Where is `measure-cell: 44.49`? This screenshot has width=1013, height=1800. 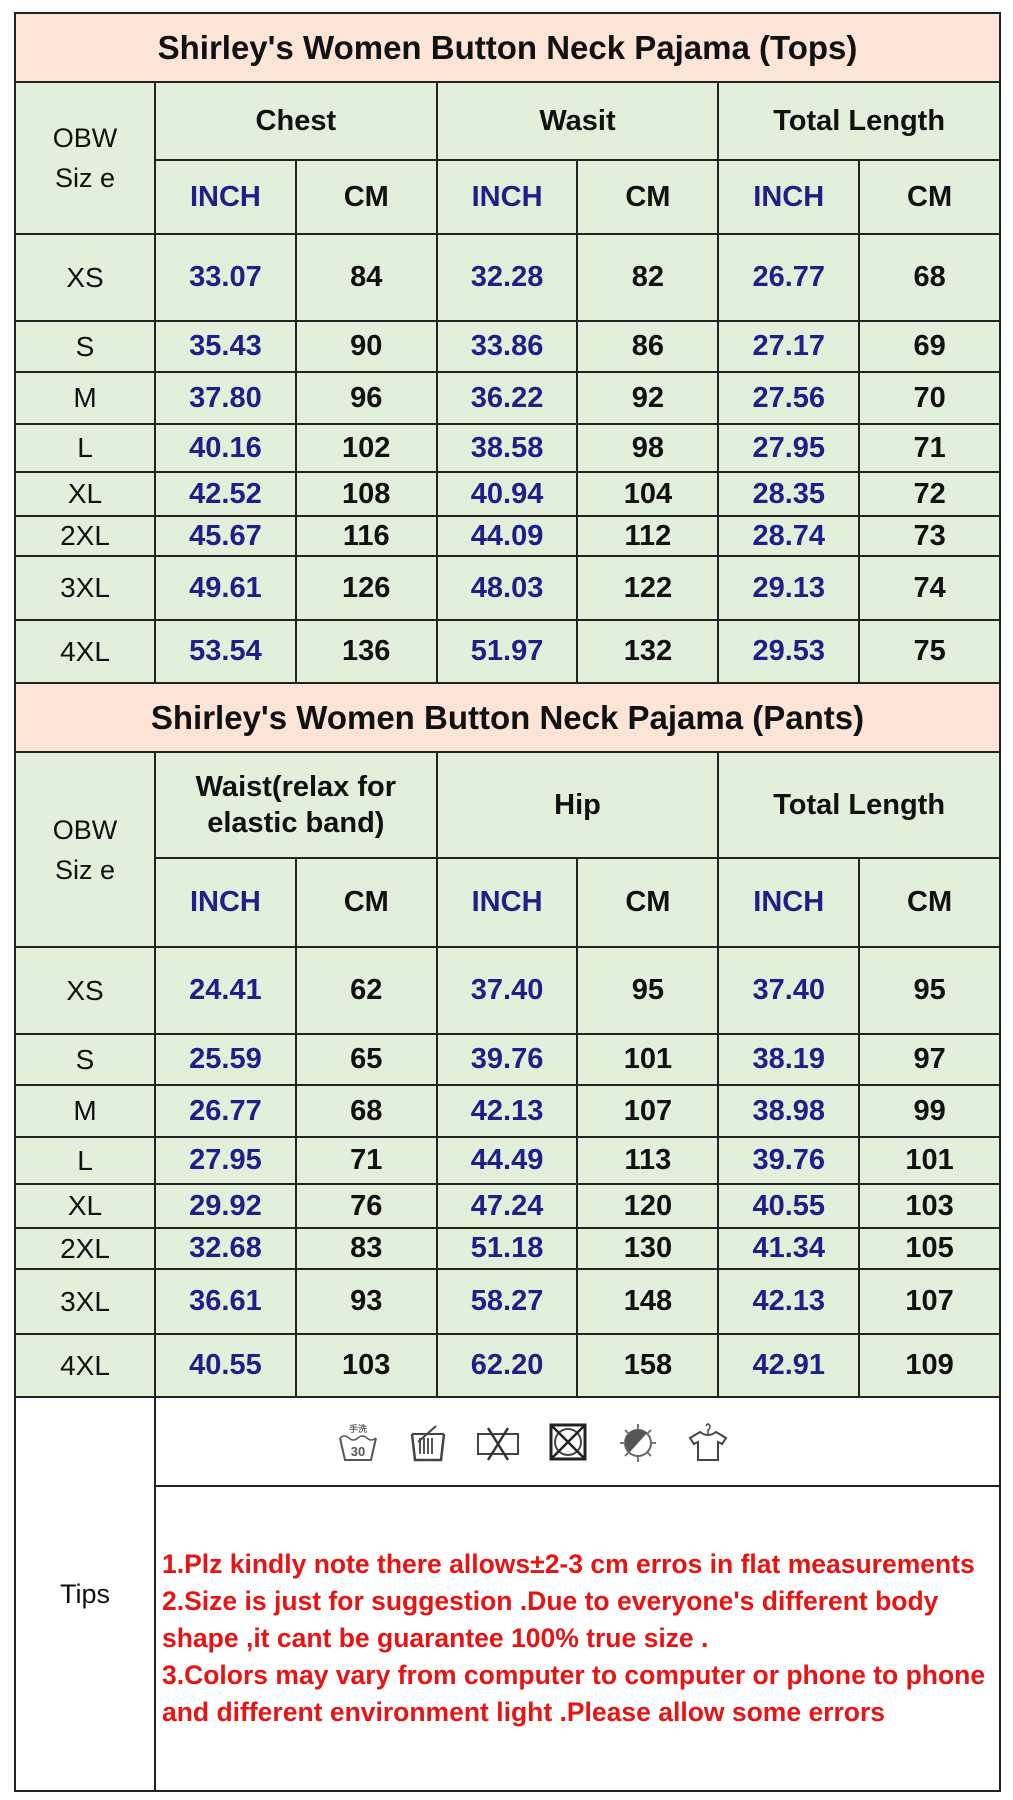
measure-cell: 44.49 is located at coordinates (507, 1160).